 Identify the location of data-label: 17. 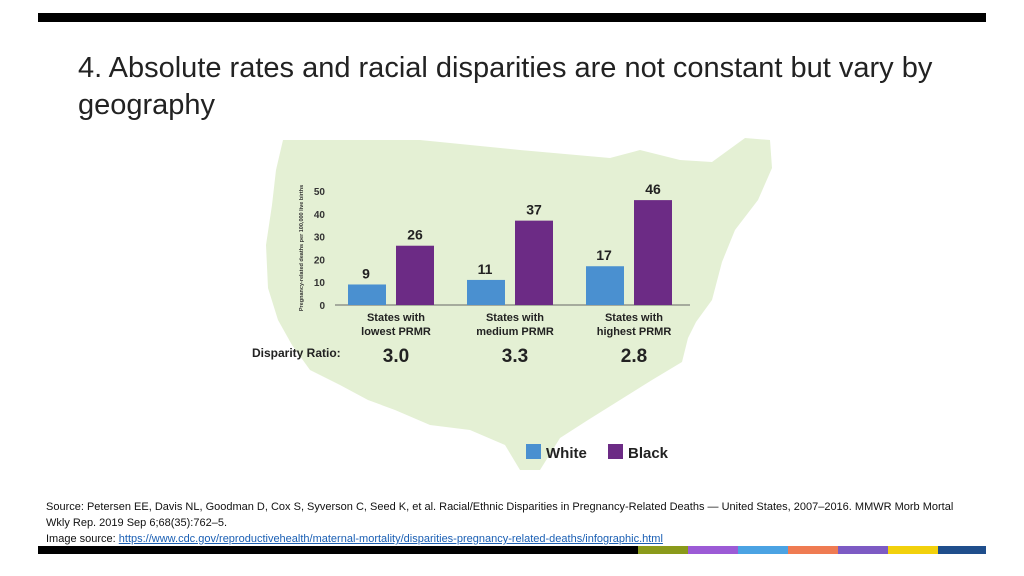
(604, 255).